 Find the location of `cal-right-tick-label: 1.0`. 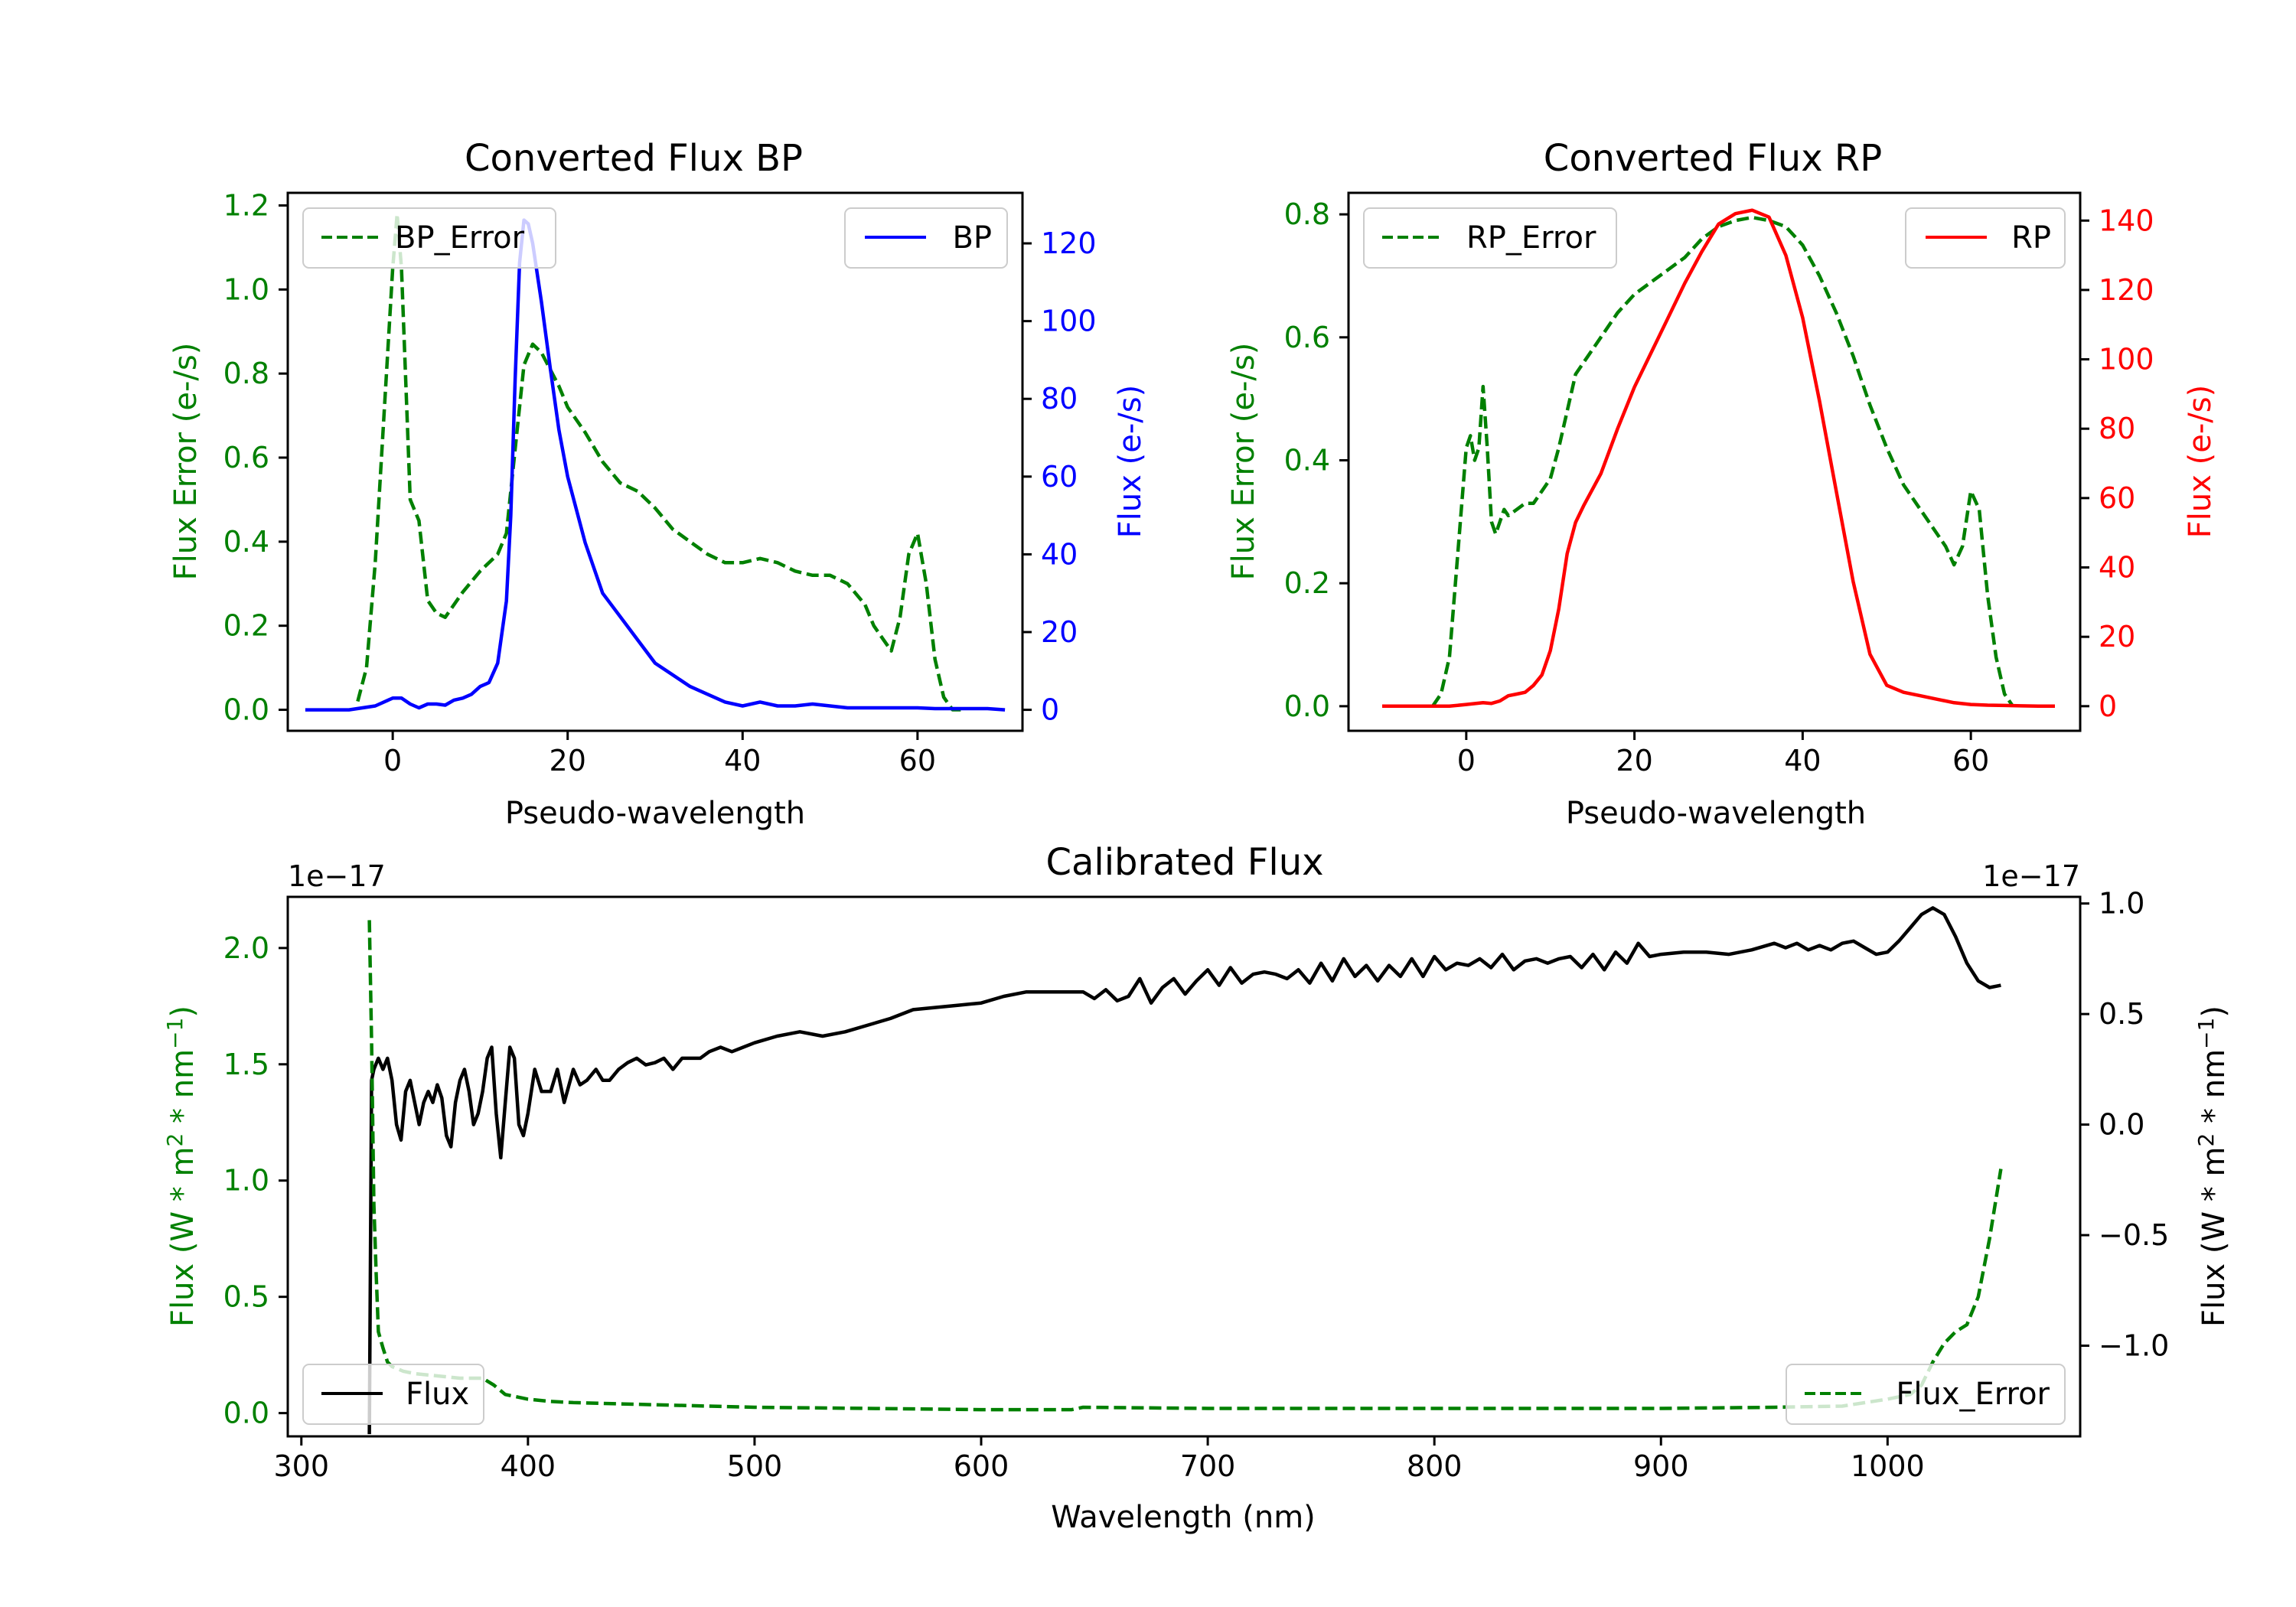

cal-right-tick-label: 1.0 is located at coordinates (2121, 904).